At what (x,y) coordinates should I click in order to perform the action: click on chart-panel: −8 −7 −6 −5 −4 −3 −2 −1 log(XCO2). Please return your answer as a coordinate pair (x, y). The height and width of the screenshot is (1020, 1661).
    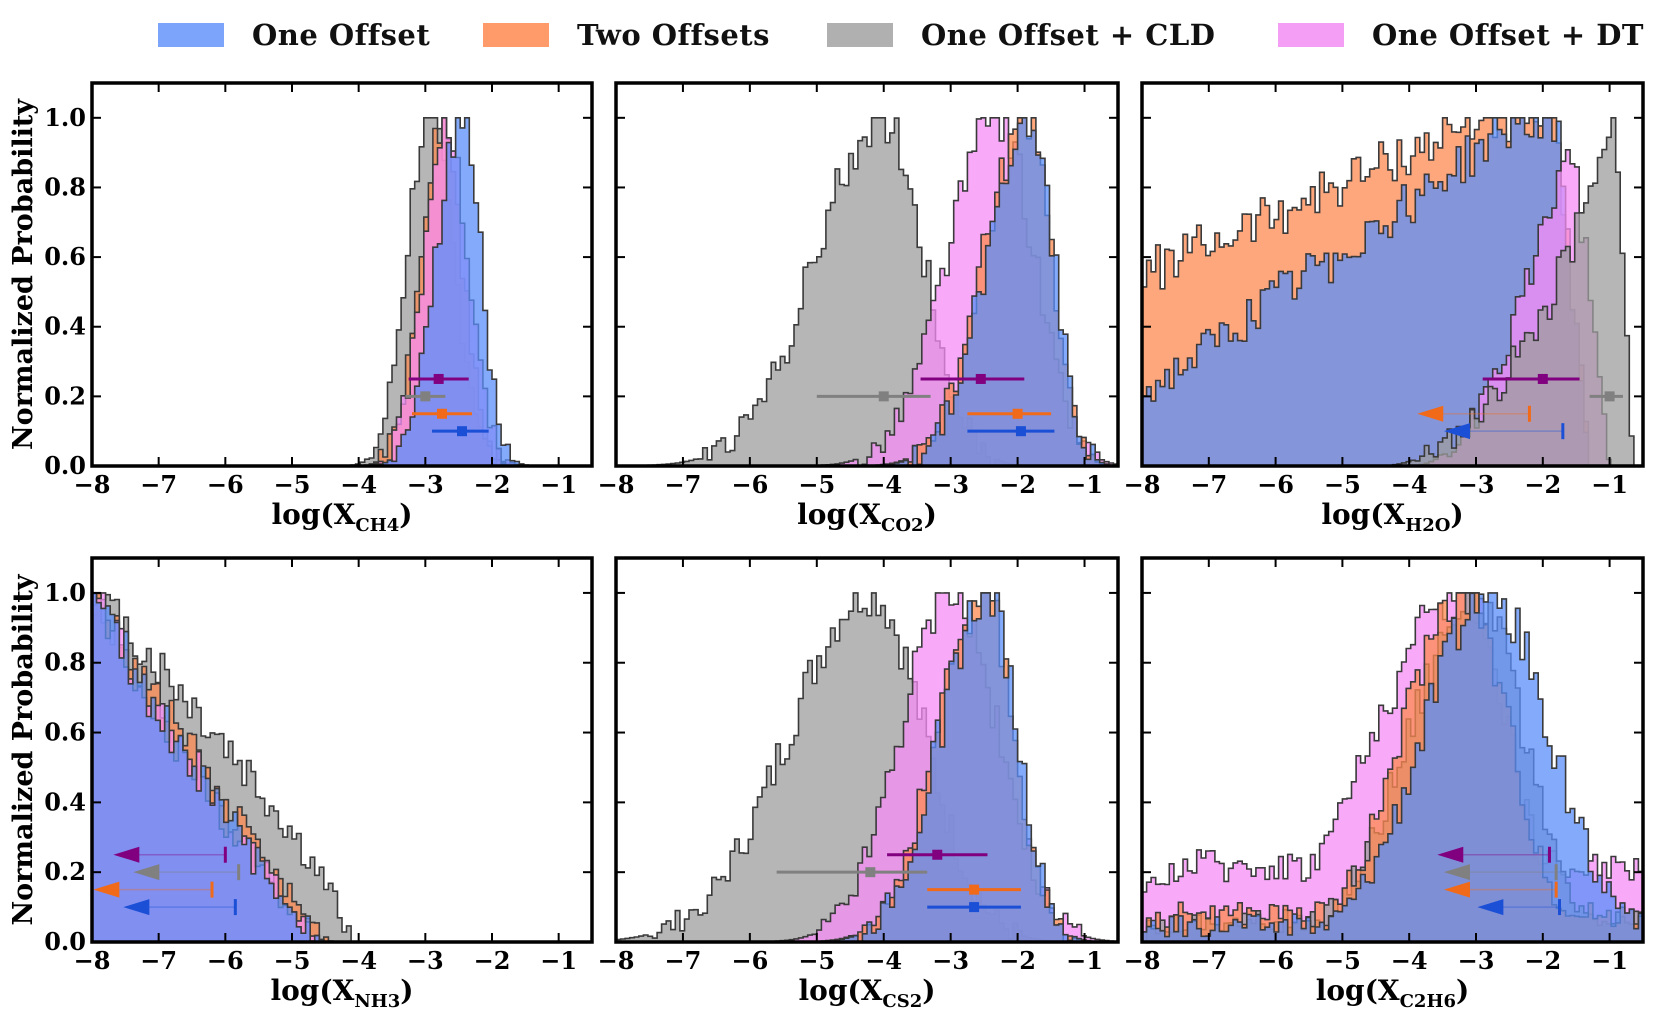
    Looking at the image, I should click on (859, 308).